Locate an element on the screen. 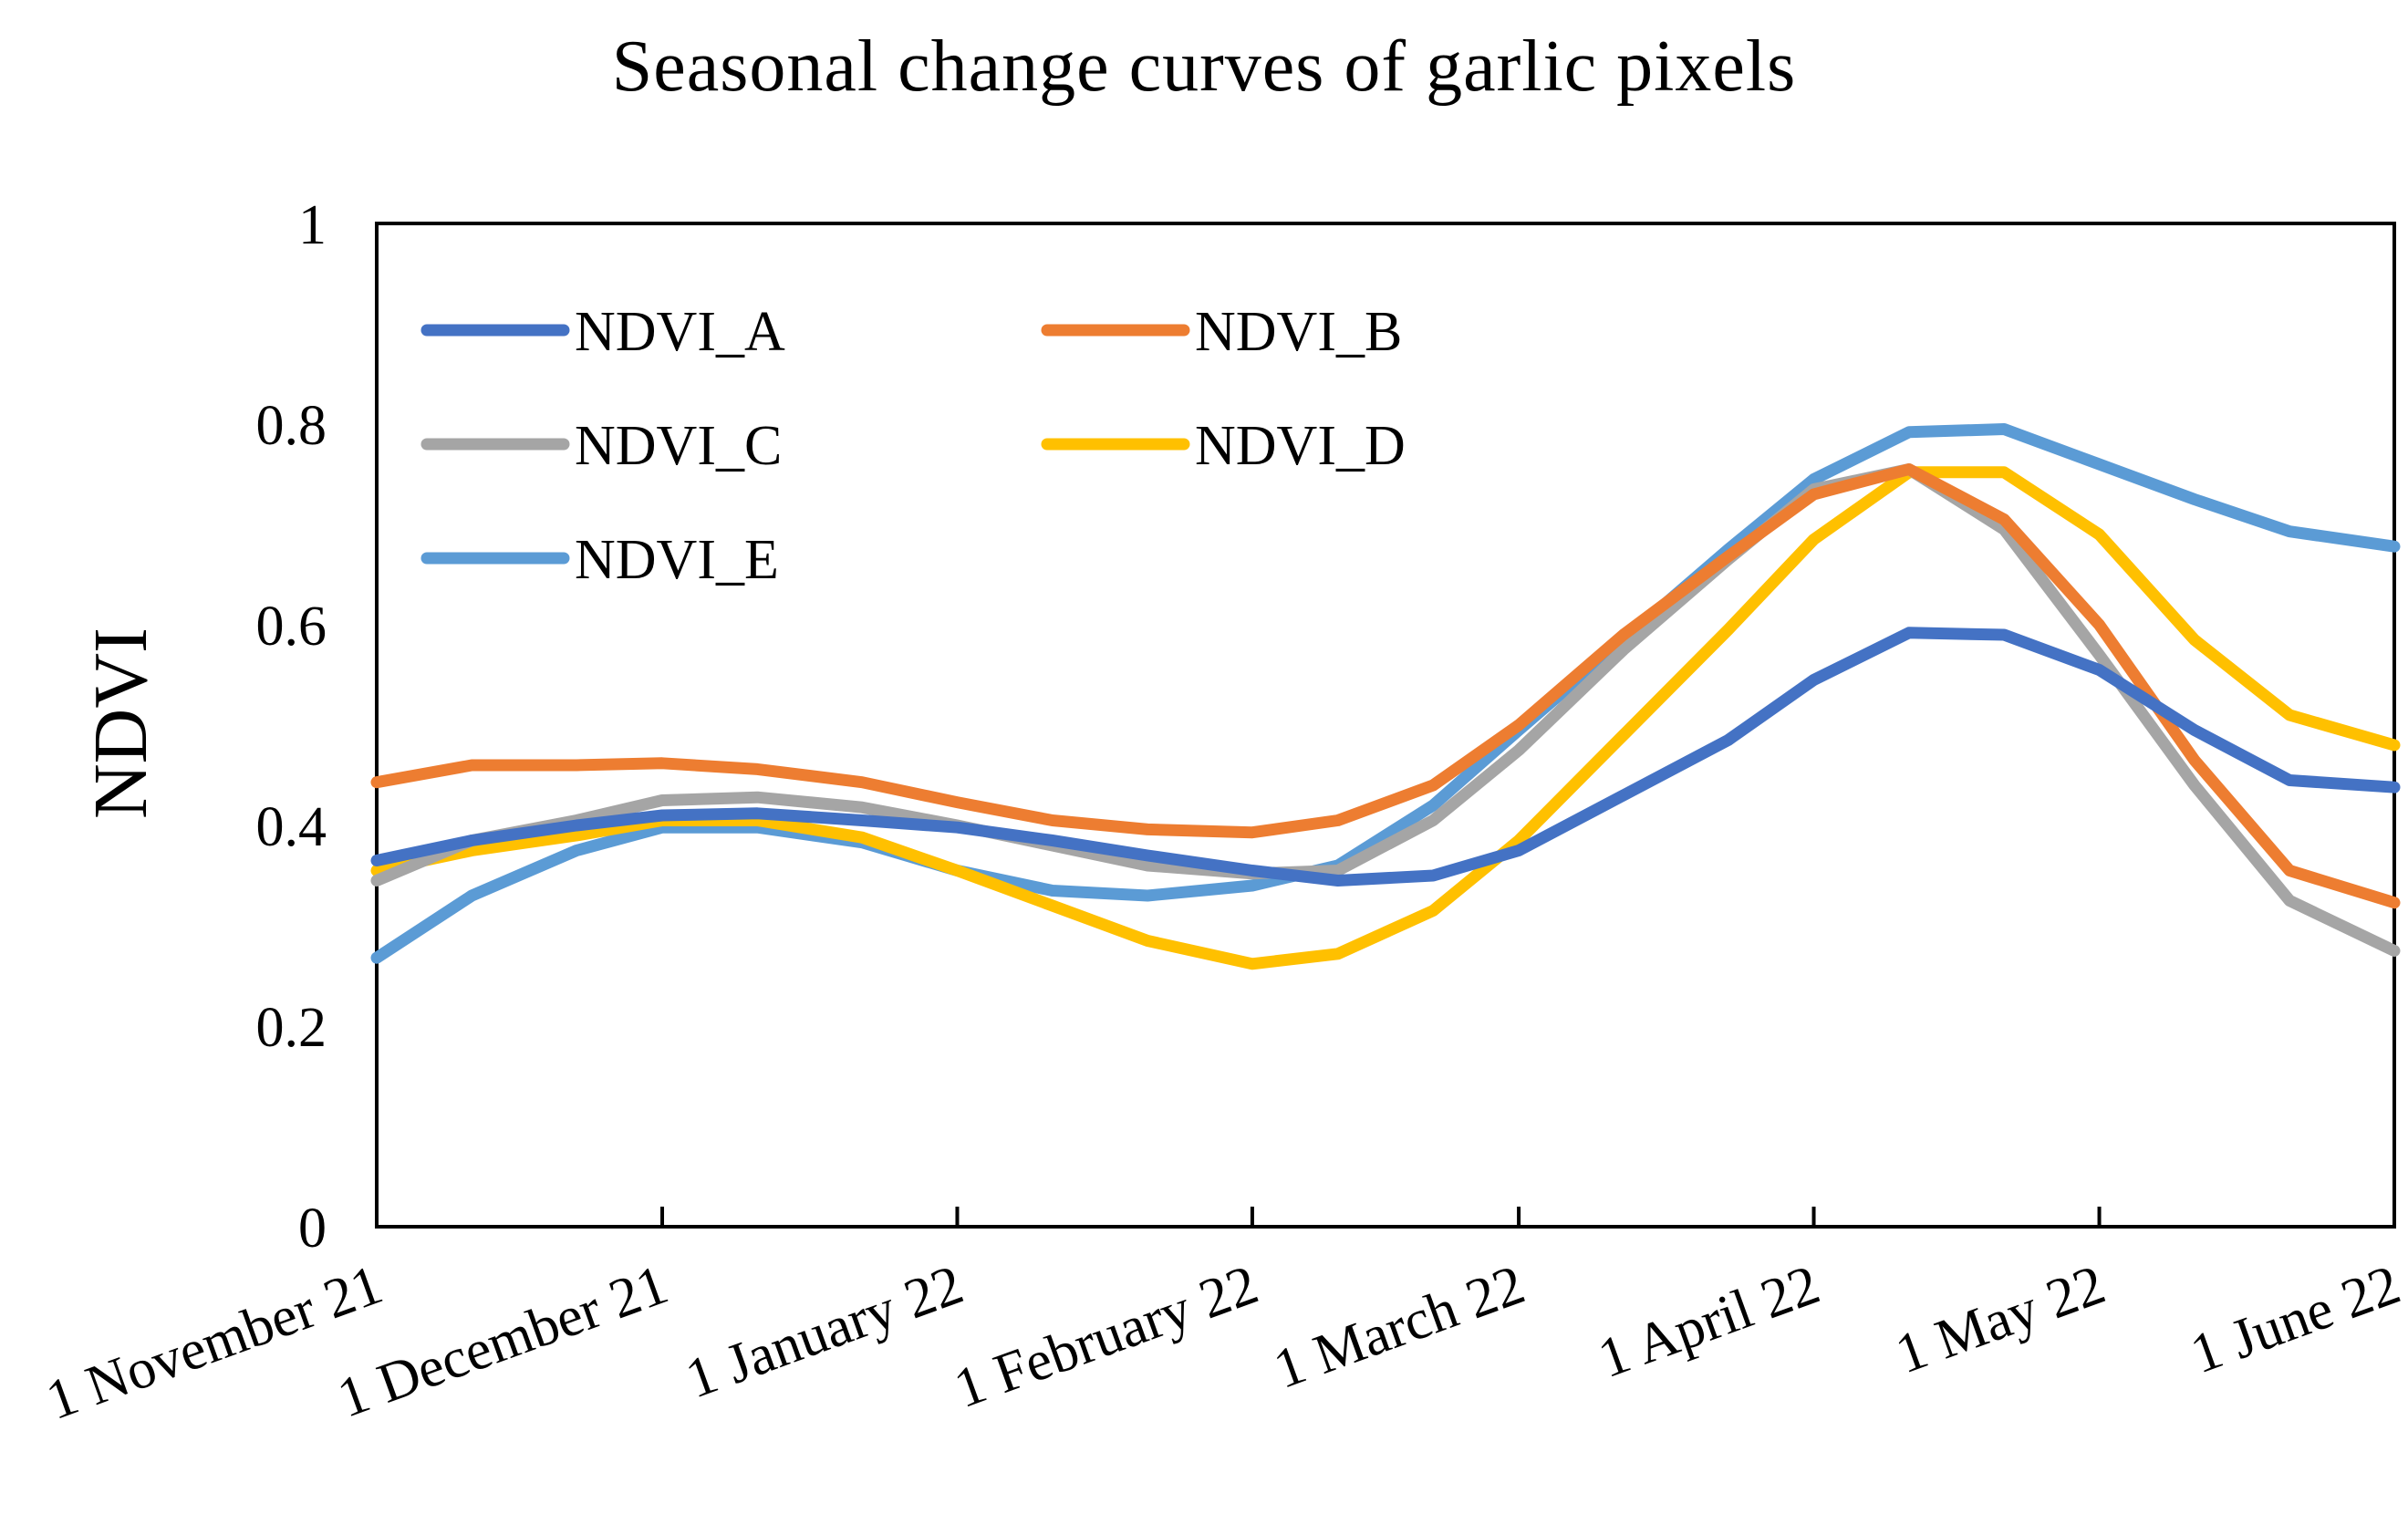 This screenshot has width=2408, height=1514. x-tick-label: 1 January 22 is located at coordinates (824, 1331).